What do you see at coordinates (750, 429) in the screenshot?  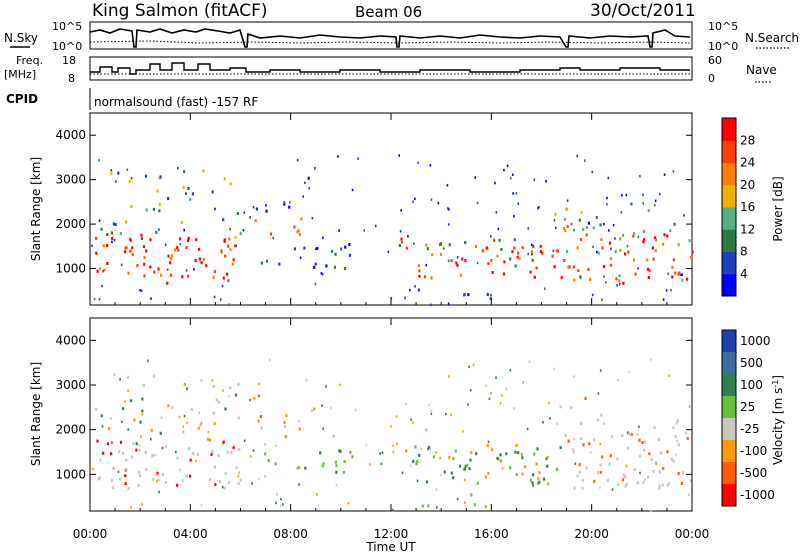 I see `velocity-colorbar-tick: -25` at bounding box center [750, 429].